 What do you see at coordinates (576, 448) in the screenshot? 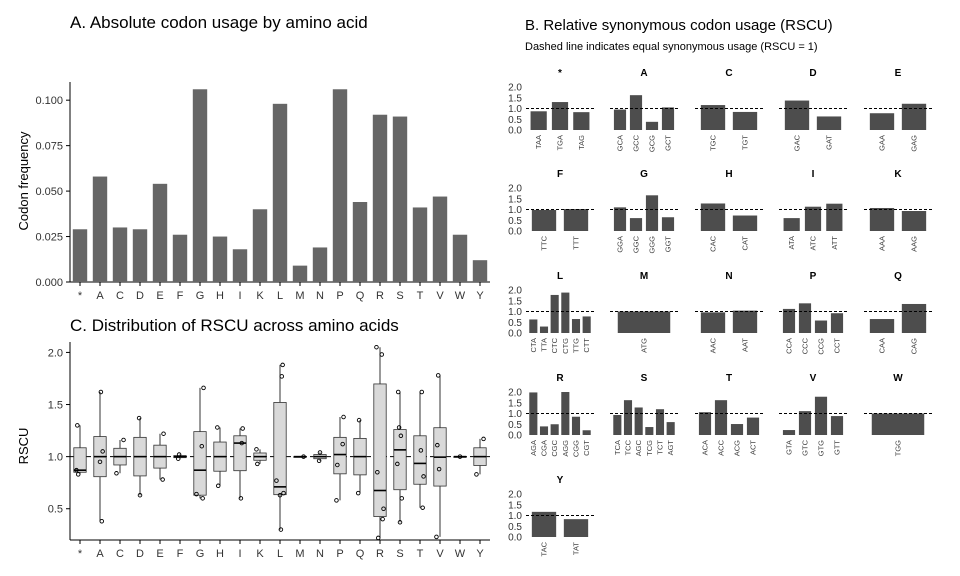
I see `rscu-codon-label: CGG` at bounding box center [576, 448].